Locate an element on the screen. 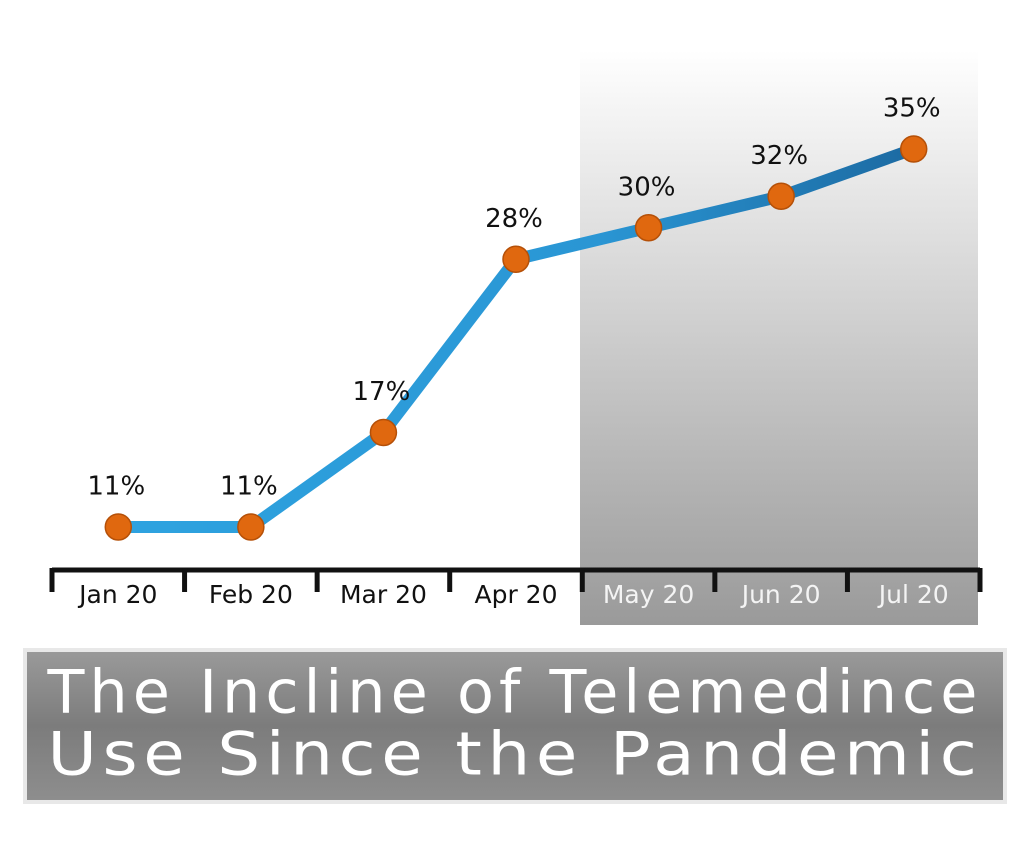 The height and width of the screenshot is (843, 1024). x-tick-label: May 20 is located at coordinates (648, 594).